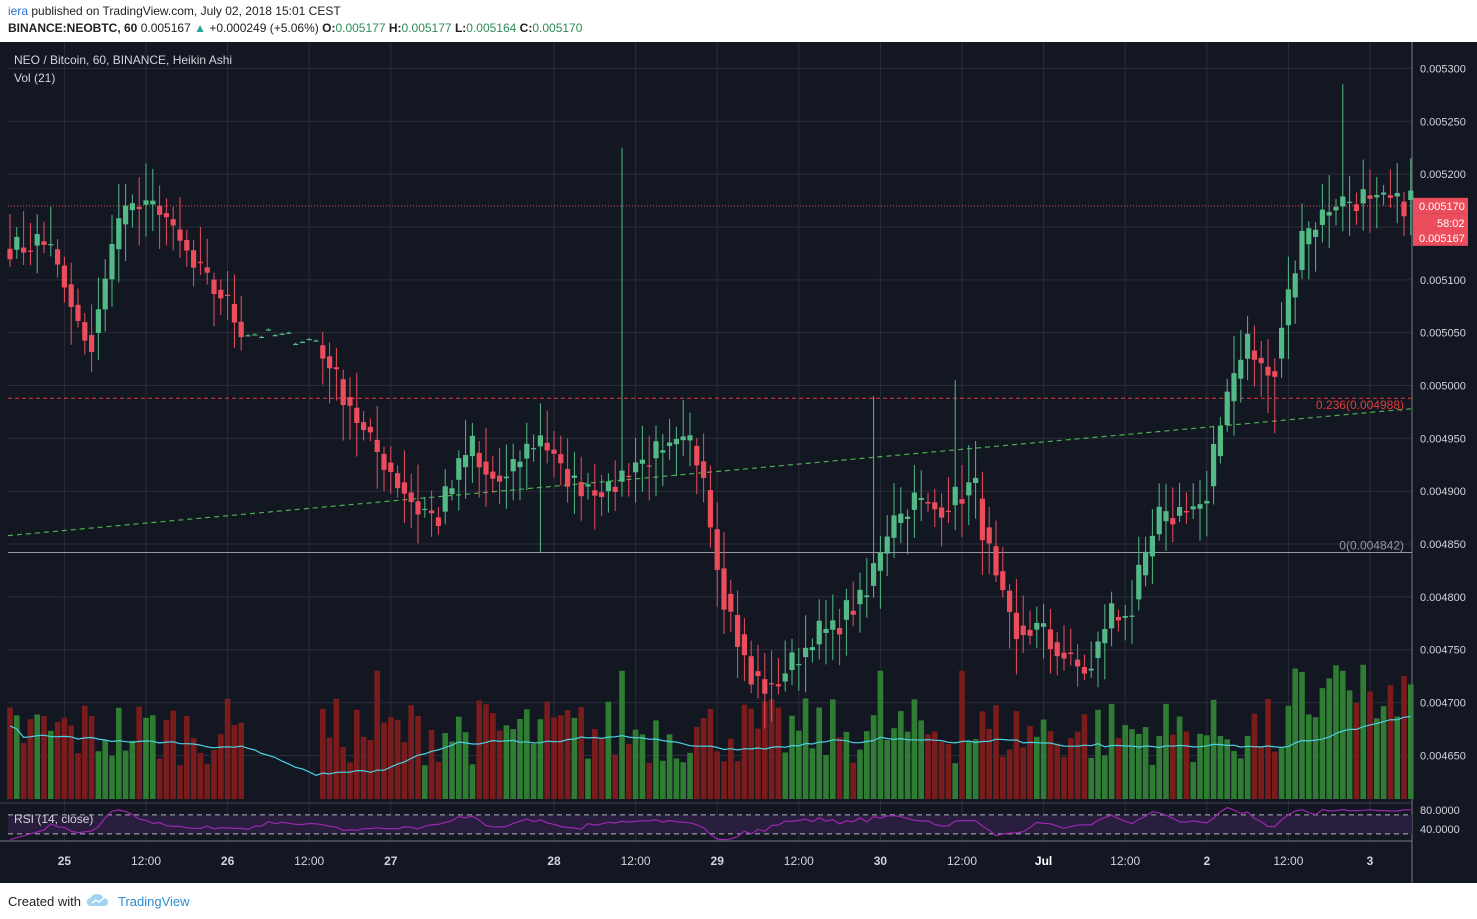  I want to click on author-link: iera, so click(18, 11).